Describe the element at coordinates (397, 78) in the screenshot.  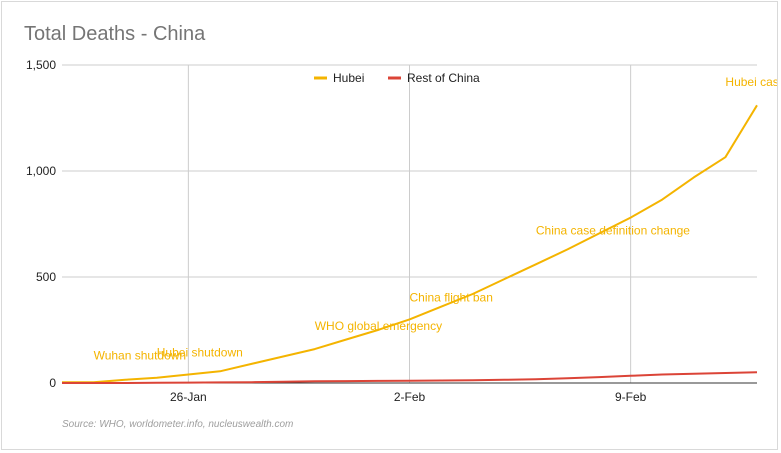
I see `legend: Hubei Rest of China` at that location.